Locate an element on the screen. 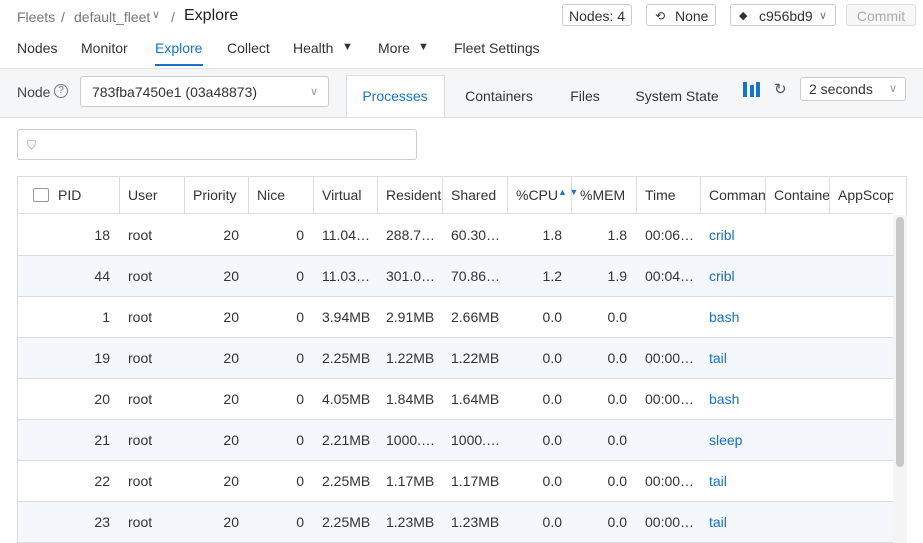 This screenshot has width=923, height=543. nodes-button: Nodes: 4 is located at coordinates (597, 15).